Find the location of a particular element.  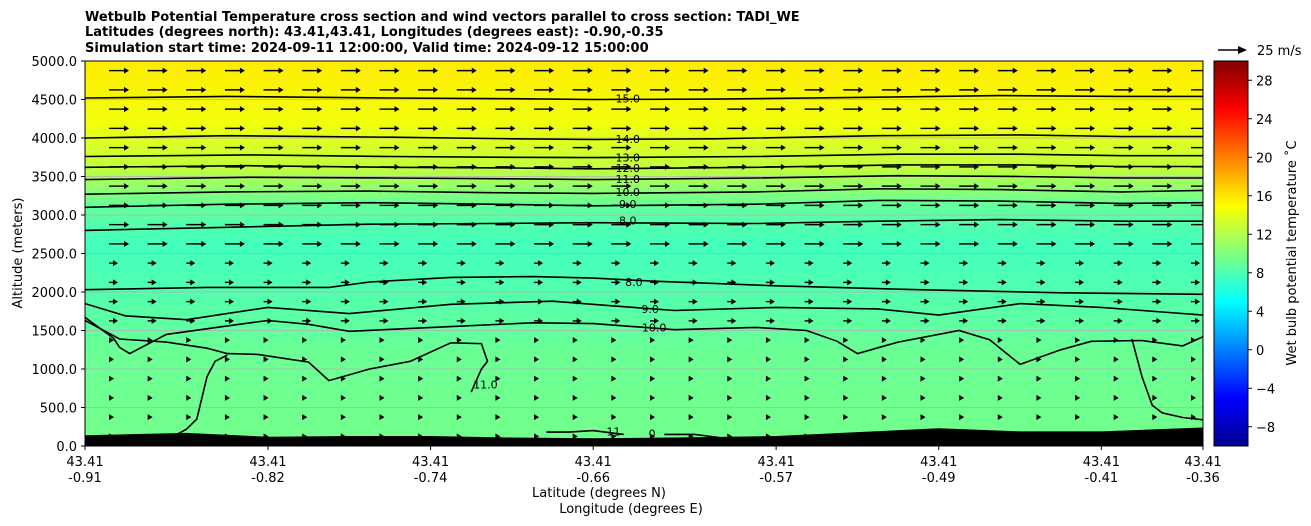

wind-key-arrowhead is located at coordinates (1242, 50).